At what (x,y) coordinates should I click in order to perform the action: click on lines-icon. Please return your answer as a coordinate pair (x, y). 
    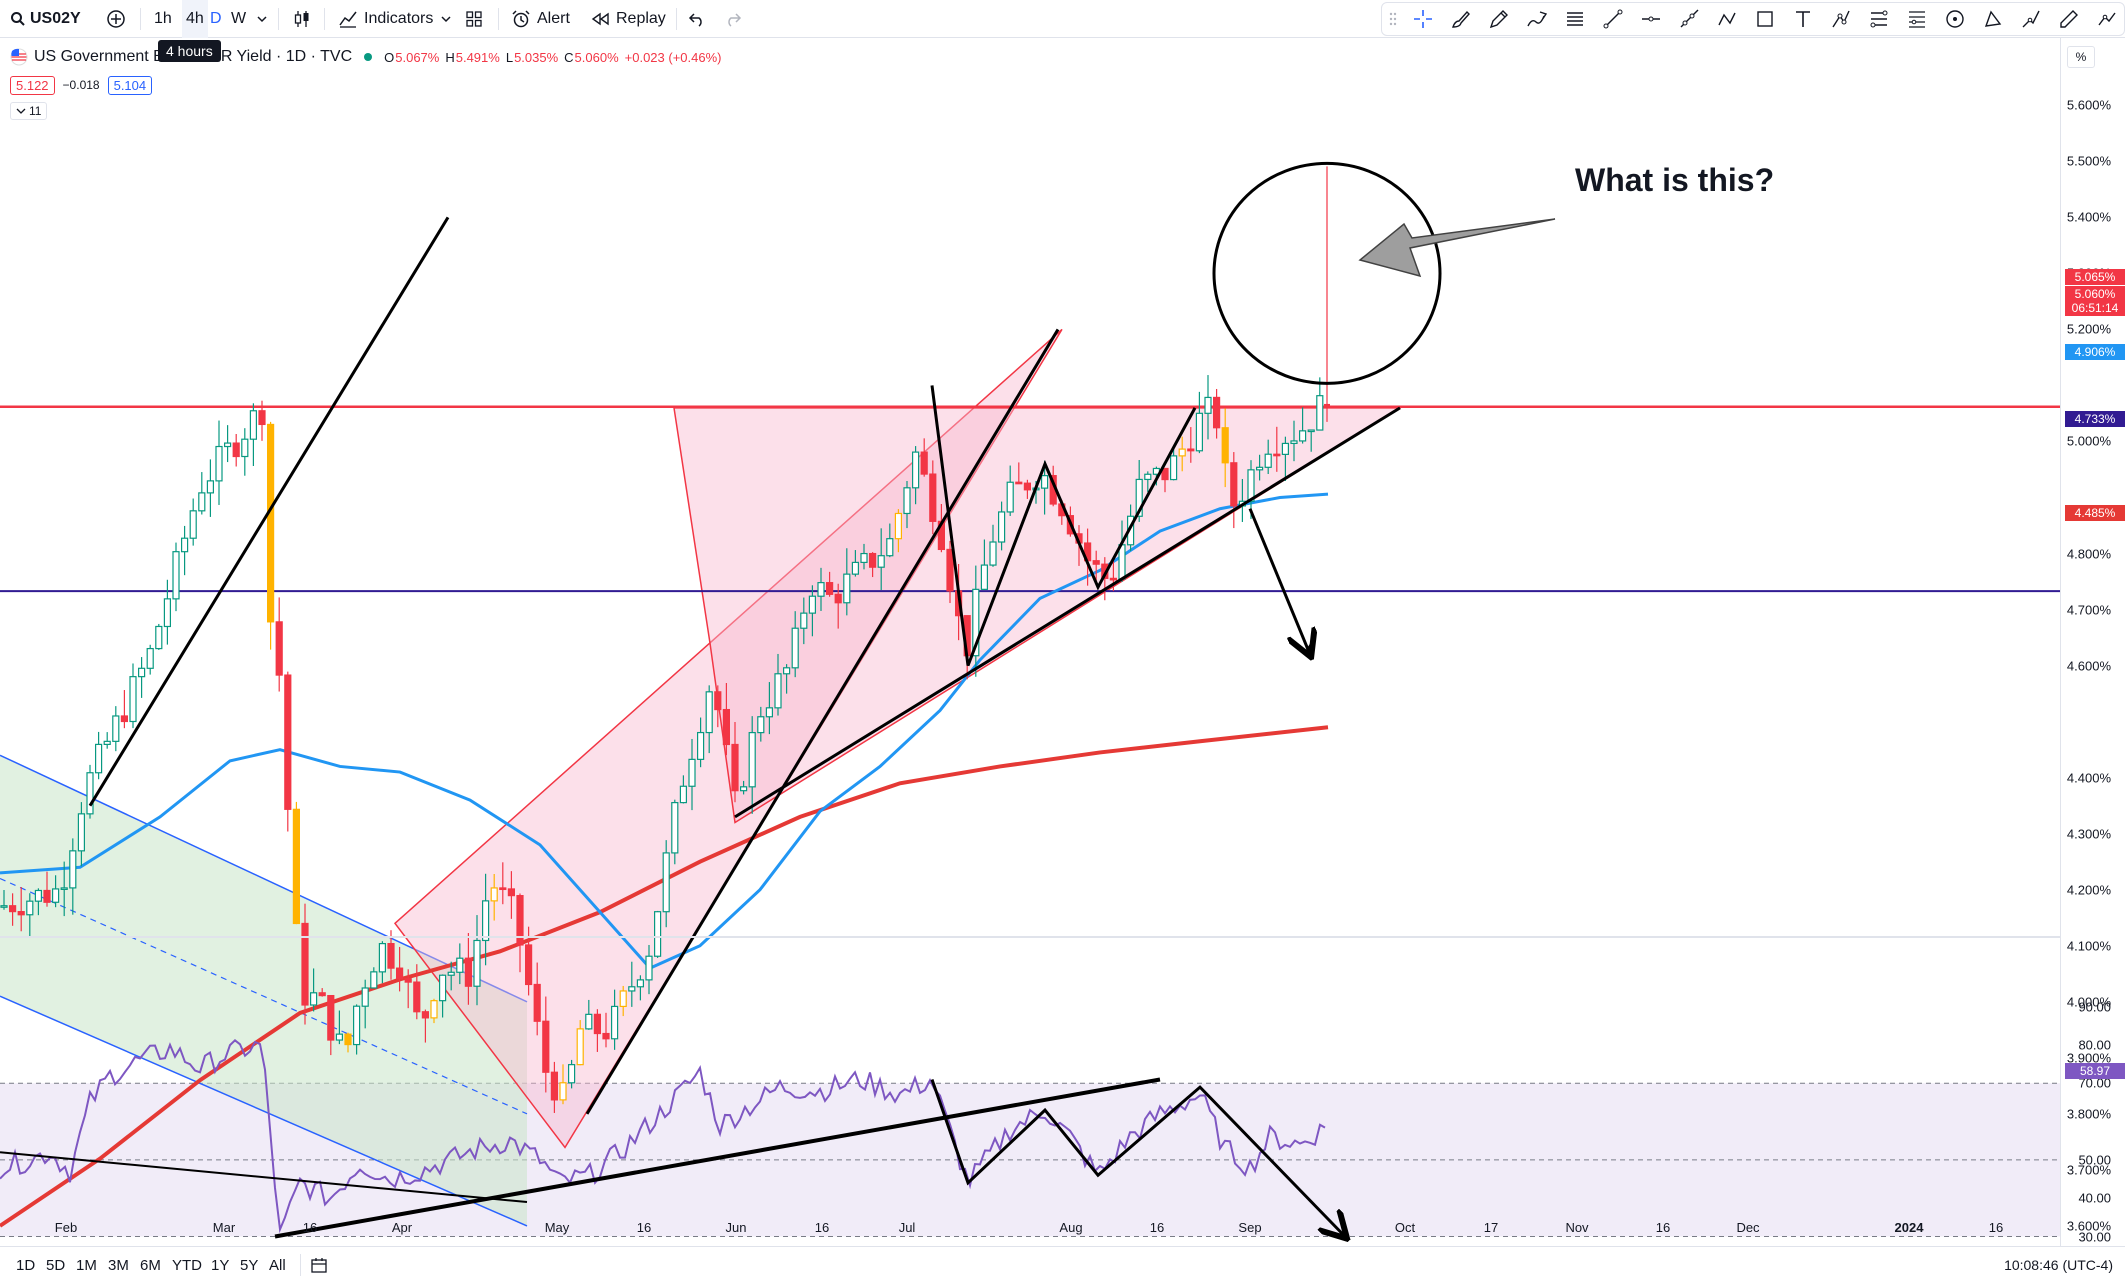
    Looking at the image, I should click on (1575, 19).